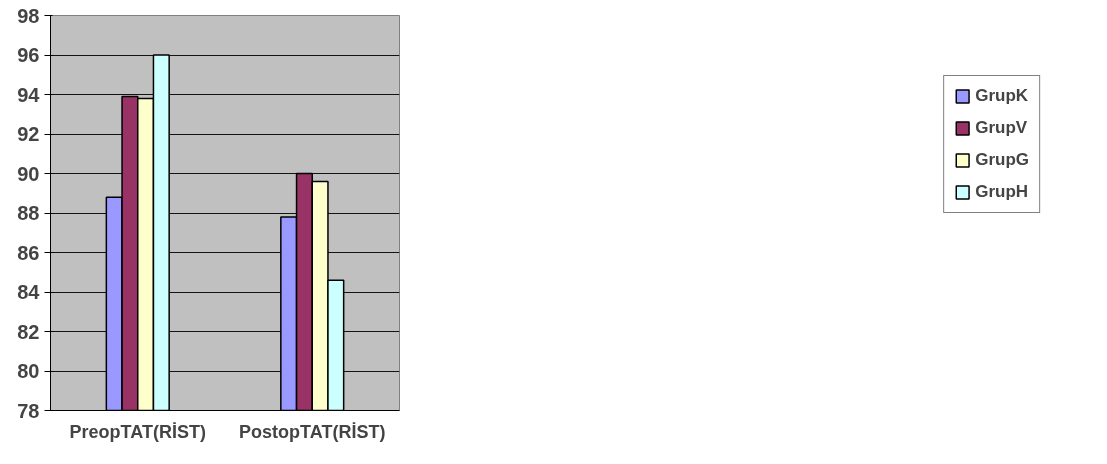 The height and width of the screenshot is (464, 1107). Describe the element at coordinates (29, 94) in the screenshot. I see `y-tick-label: 94` at that location.